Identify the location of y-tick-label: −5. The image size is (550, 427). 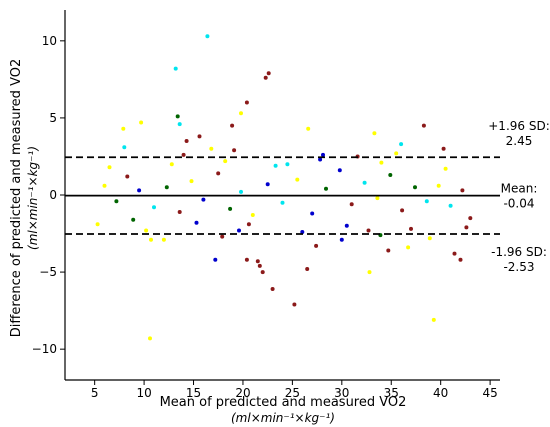
(48, 272).